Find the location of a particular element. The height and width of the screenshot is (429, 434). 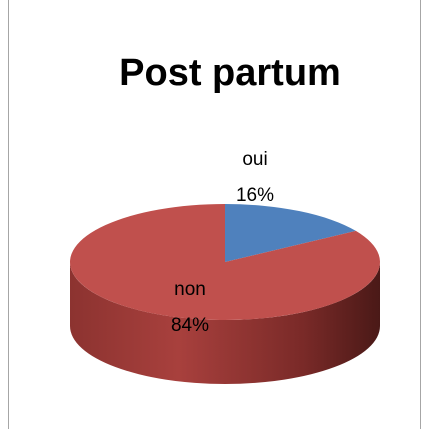

pie-slice is located at coordinates (290, 233).